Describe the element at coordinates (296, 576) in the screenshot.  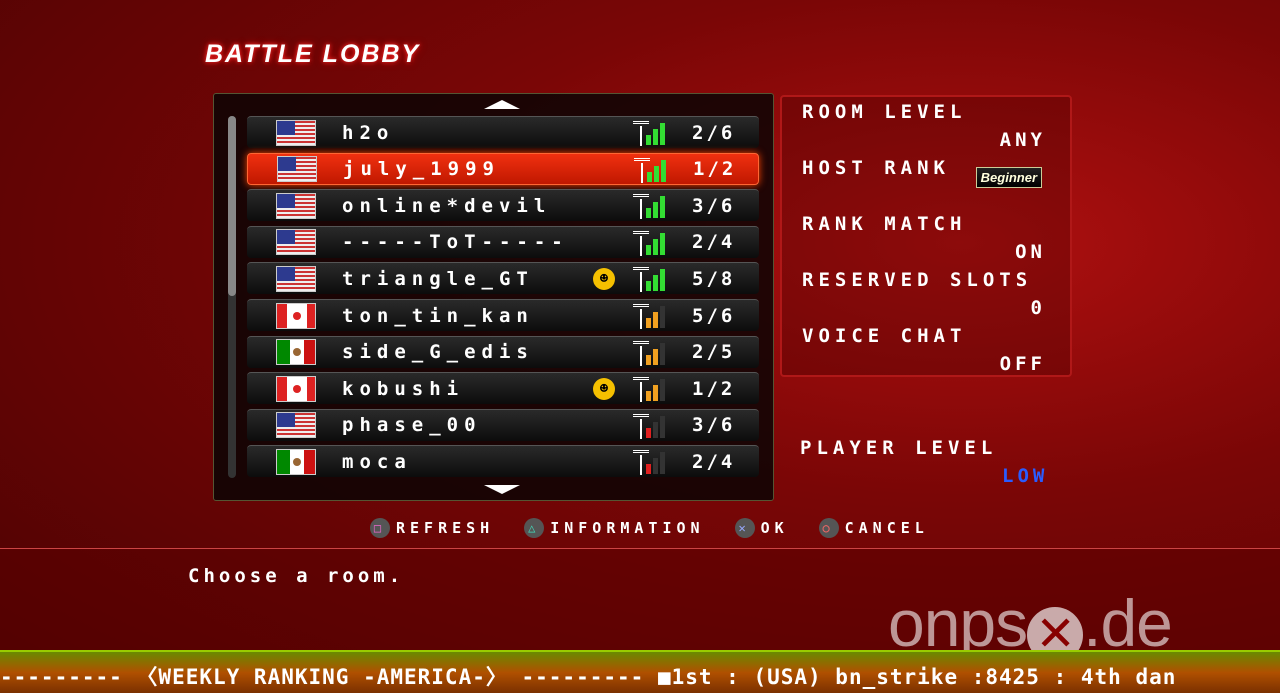
I see `help-message: Choose a room.` at that location.